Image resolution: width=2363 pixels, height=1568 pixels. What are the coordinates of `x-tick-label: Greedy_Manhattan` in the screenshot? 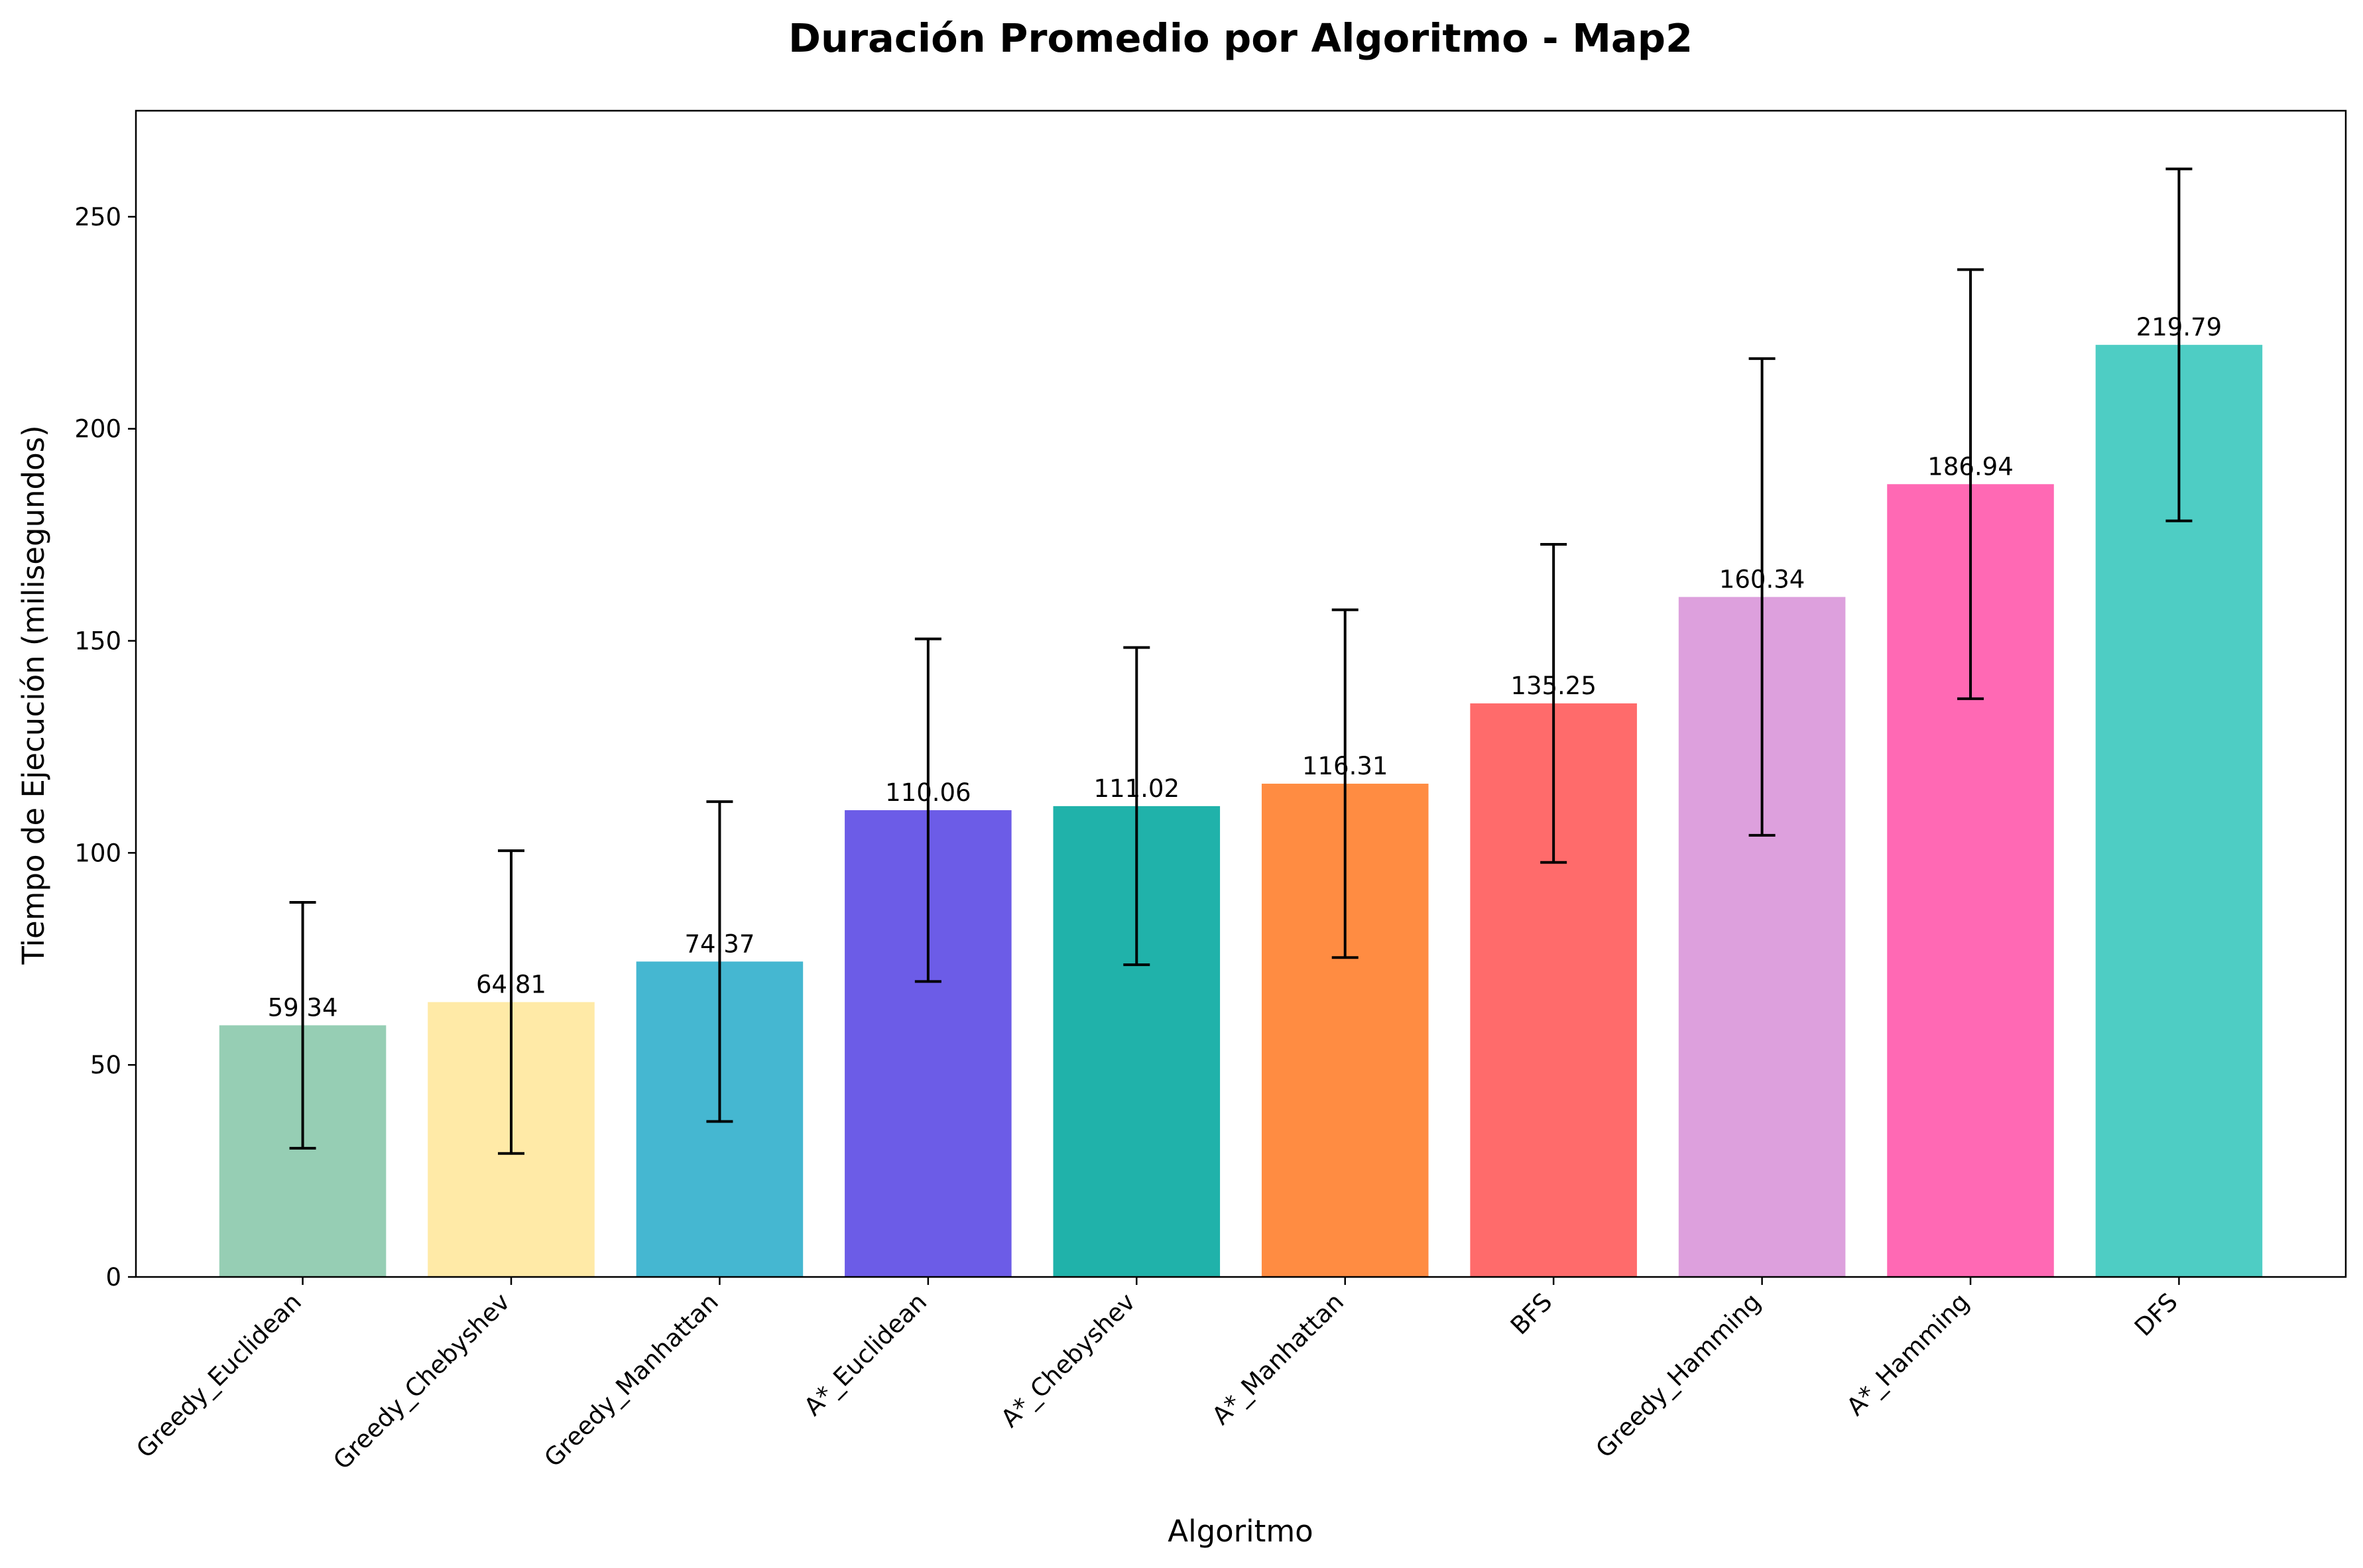 It's located at (631, 1380).